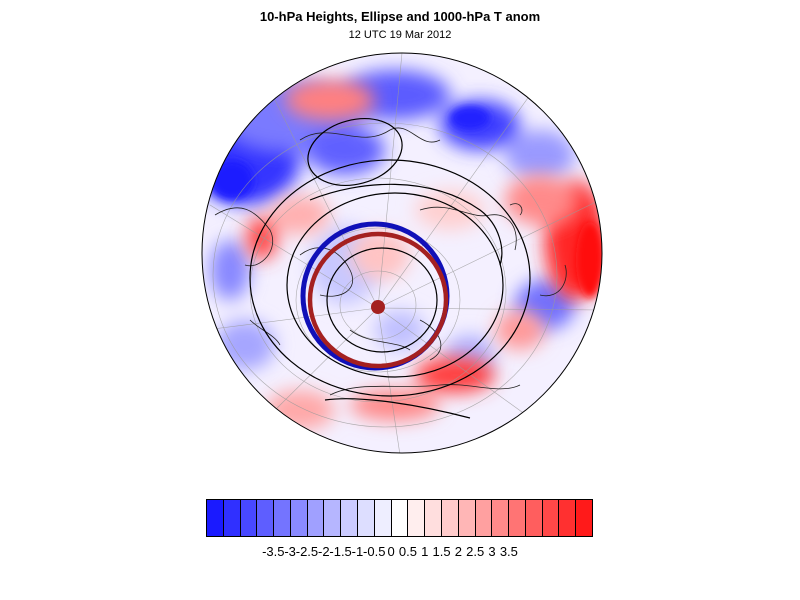 Image resolution: width=800 pixels, height=600 pixels. What do you see at coordinates (357, 551) in the screenshot?
I see `colorbar-tick-label: -1` at bounding box center [357, 551].